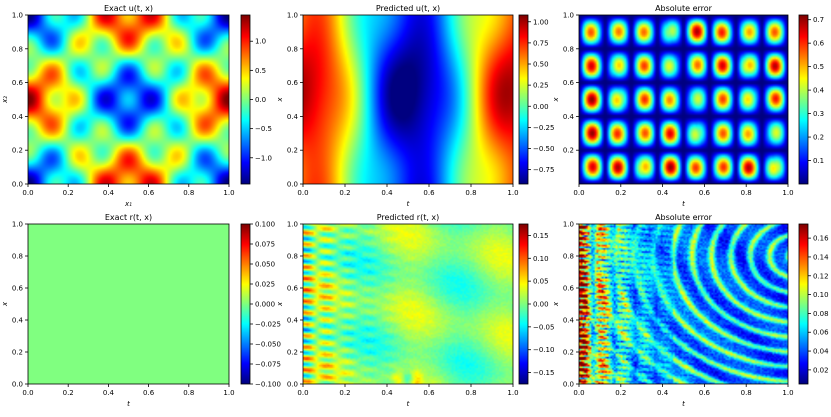 This screenshot has width=831, height=417. Describe the element at coordinates (818, 161) in the screenshot. I see `colorbar-tick-label: 0.1` at that location.